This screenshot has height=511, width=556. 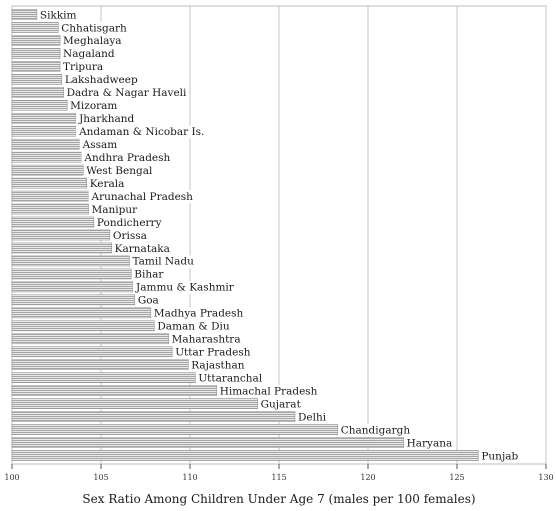 What do you see at coordinates (107, 184) in the screenshot?
I see `bar-label: Kerala` at bounding box center [107, 184].